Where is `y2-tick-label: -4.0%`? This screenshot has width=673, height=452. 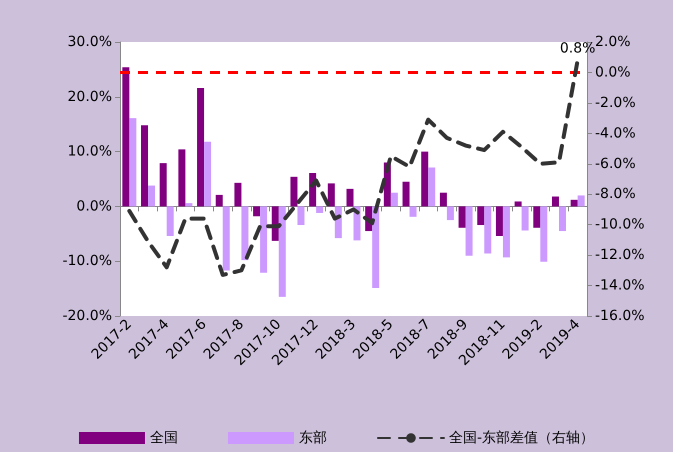
y2-tick-label: -4.0% is located at coordinates (615, 133).